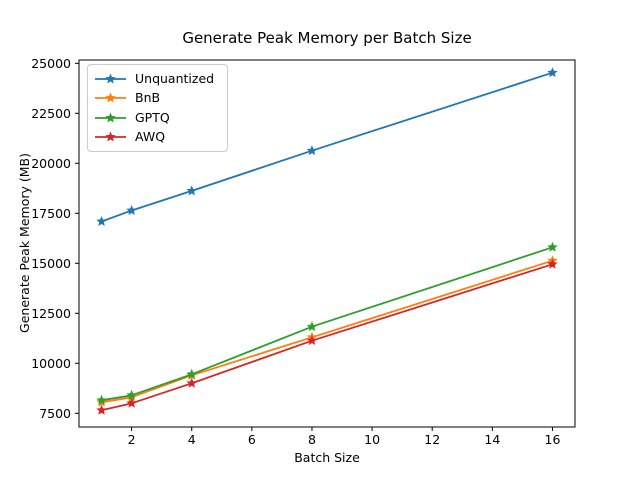 The width and height of the screenshot is (640, 480). I want to click on legend-label-gptq: GPTQ, so click(152, 117).